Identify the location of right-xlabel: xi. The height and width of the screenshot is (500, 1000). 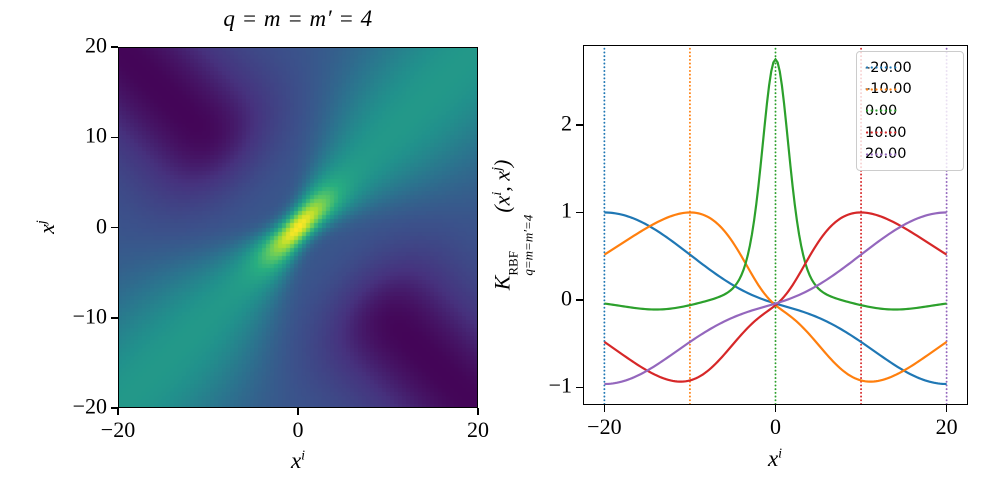
(775, 459).